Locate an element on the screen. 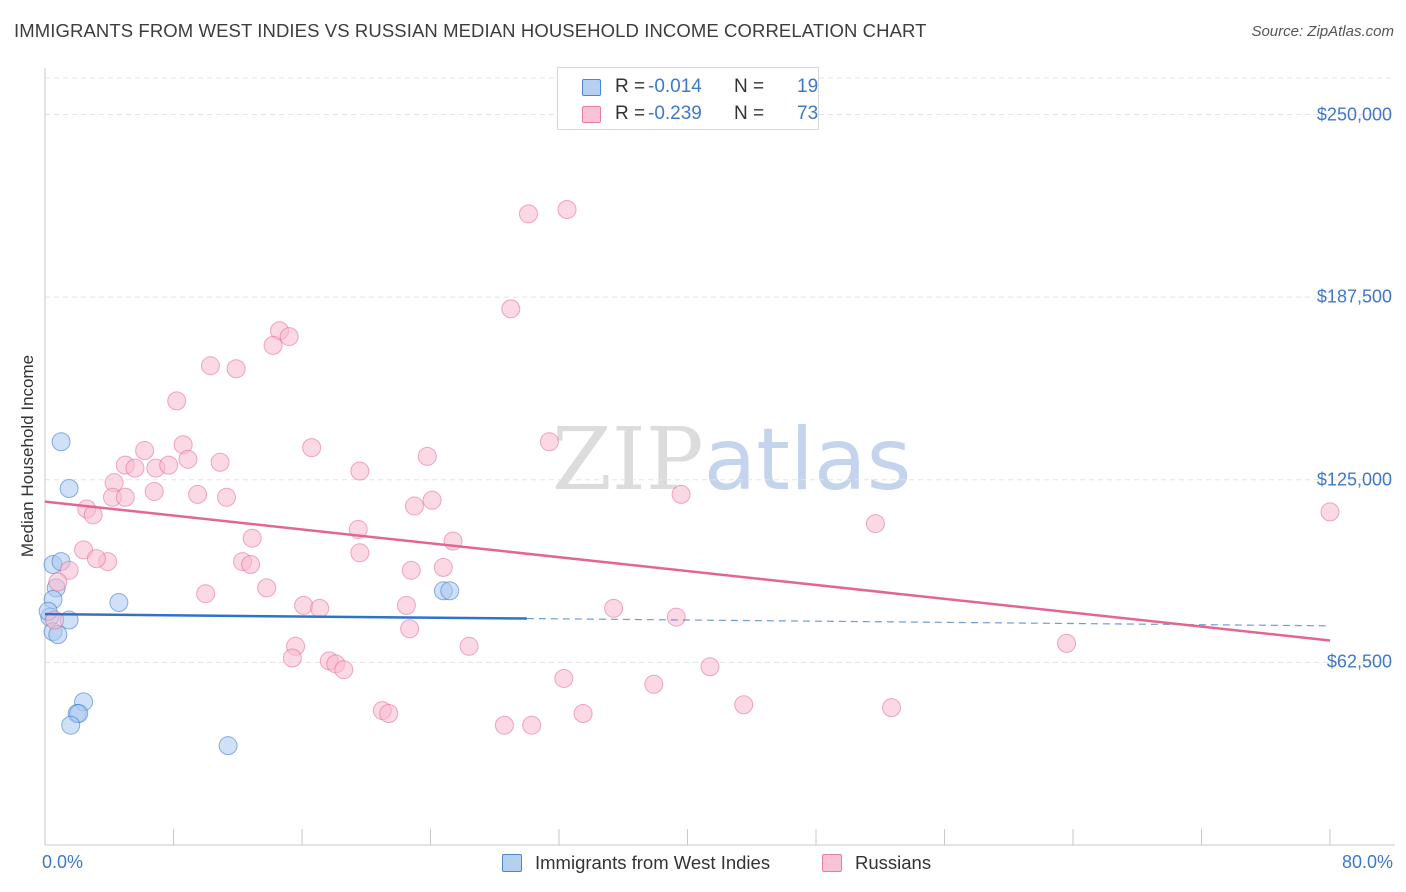 The height and width of the screenshot is (892, 1406). russians-trend-line is located at coordinates (687, 571).